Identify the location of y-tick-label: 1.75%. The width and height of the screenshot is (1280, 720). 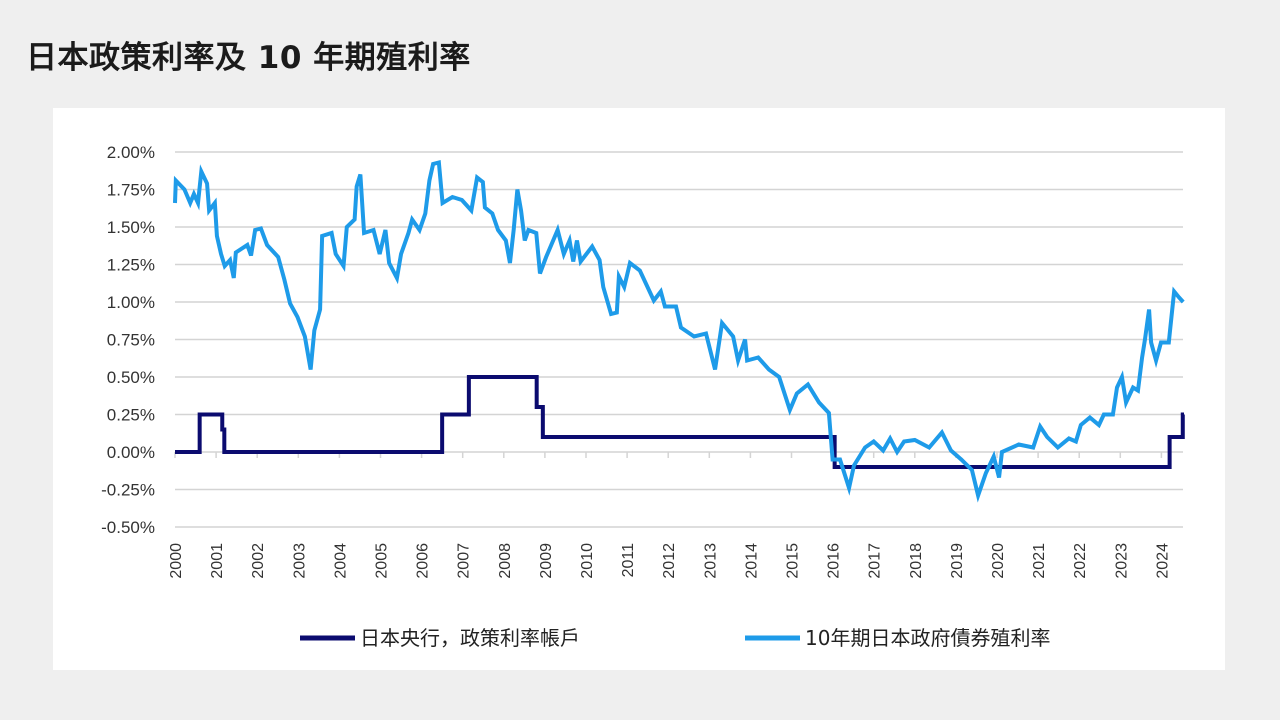
(131, 190).